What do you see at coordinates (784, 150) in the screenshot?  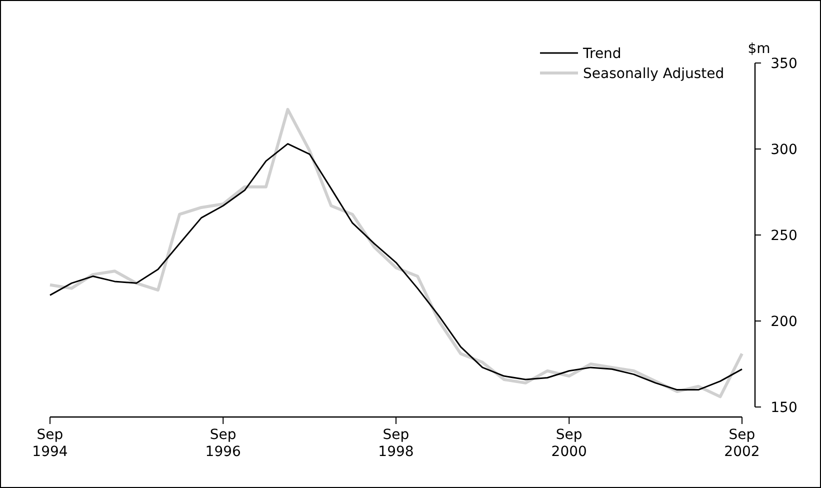 I see `y-tick-label: 300` at bounding box center [784, 150].